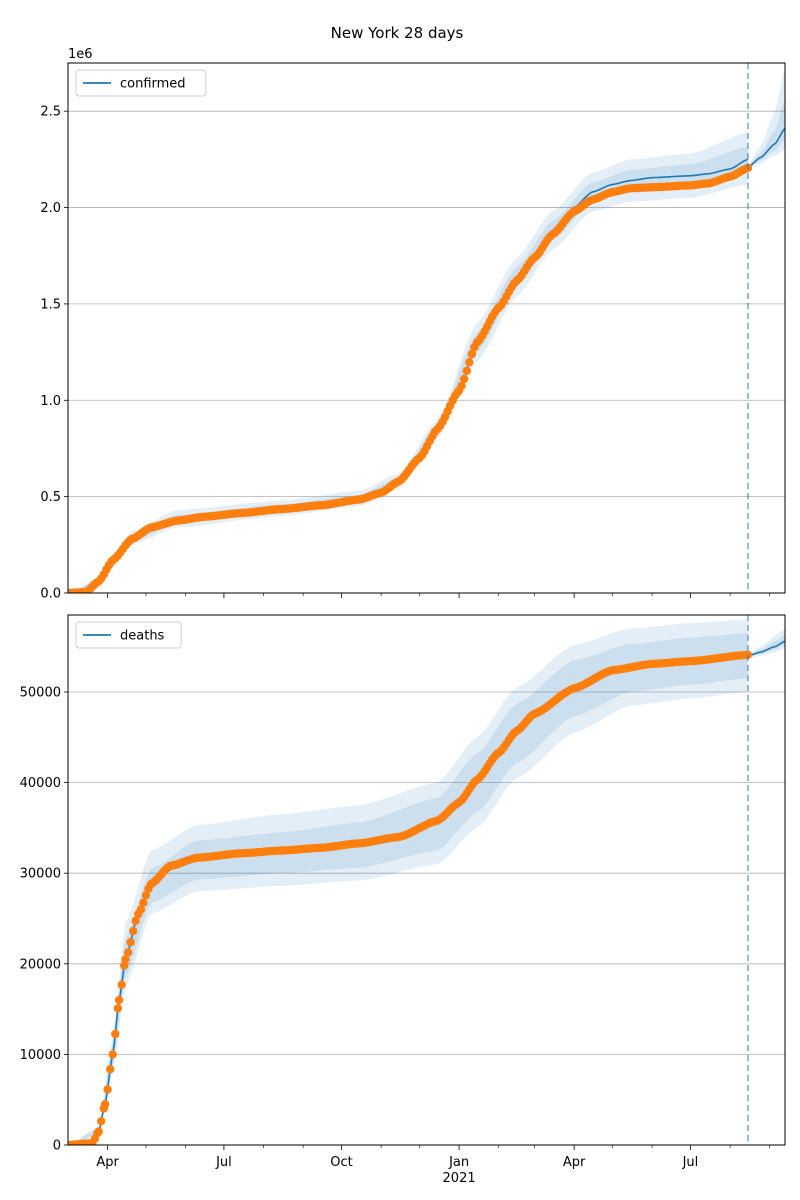  I want to click on y-tick-label: 20000, so click(40, 964).